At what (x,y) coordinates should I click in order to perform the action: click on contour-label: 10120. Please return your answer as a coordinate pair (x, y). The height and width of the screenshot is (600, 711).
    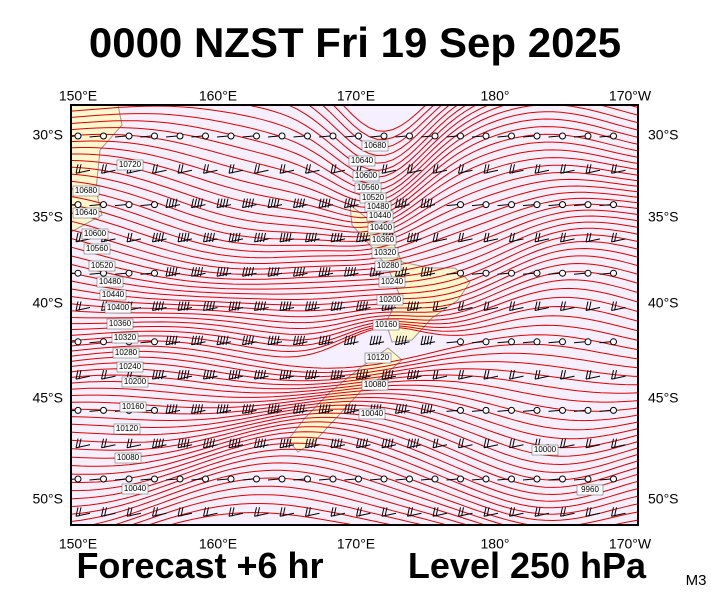
    Looking at the image, I should click on (127, 428).